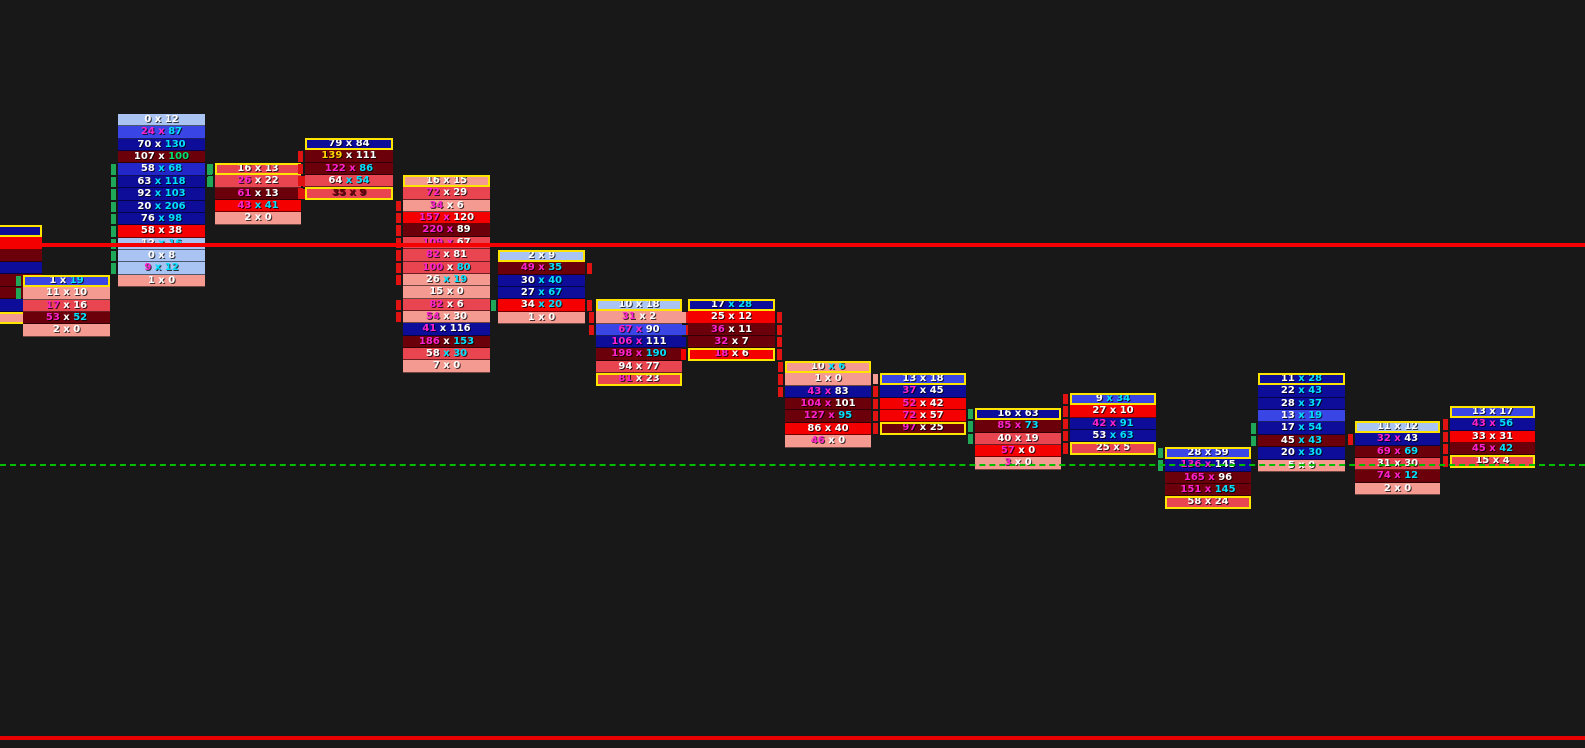 Image resolution: width=1585 pixels, height=748 pixels. Describe the element at coordinates (652, 366) in the screenshot. I see `ask-value: 77` at that location.